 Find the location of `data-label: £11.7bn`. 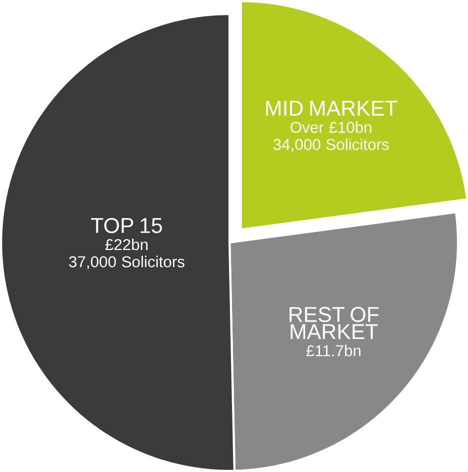

data-label: £11.7bn is located at coordinates (333, 350).